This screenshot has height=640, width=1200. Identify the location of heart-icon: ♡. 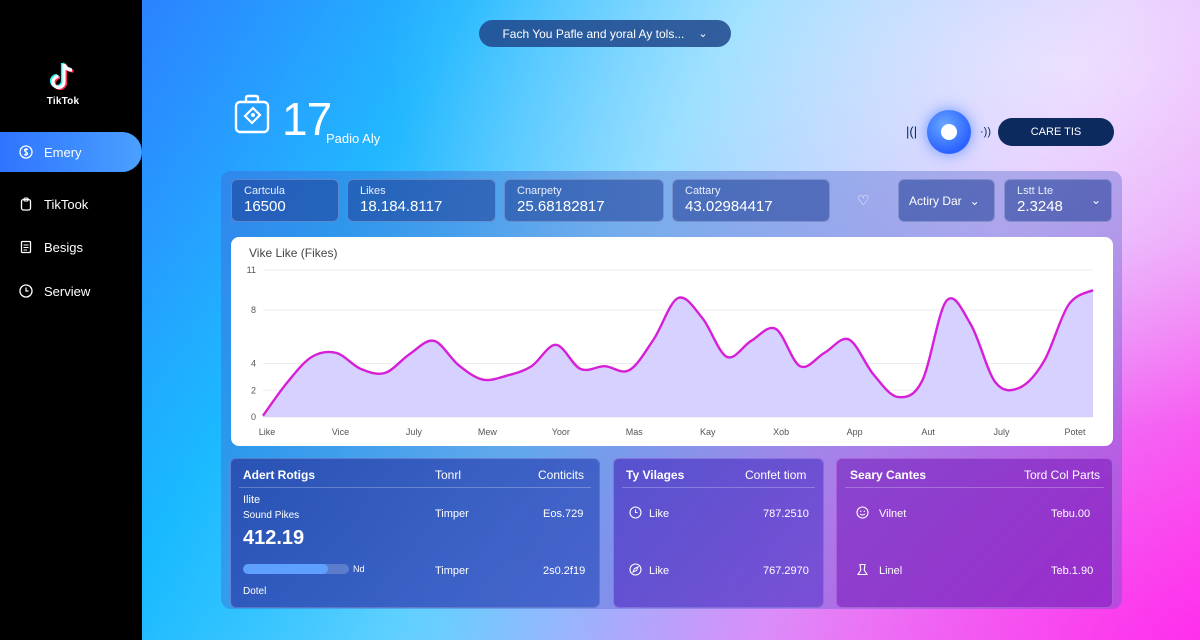
(863, 200).